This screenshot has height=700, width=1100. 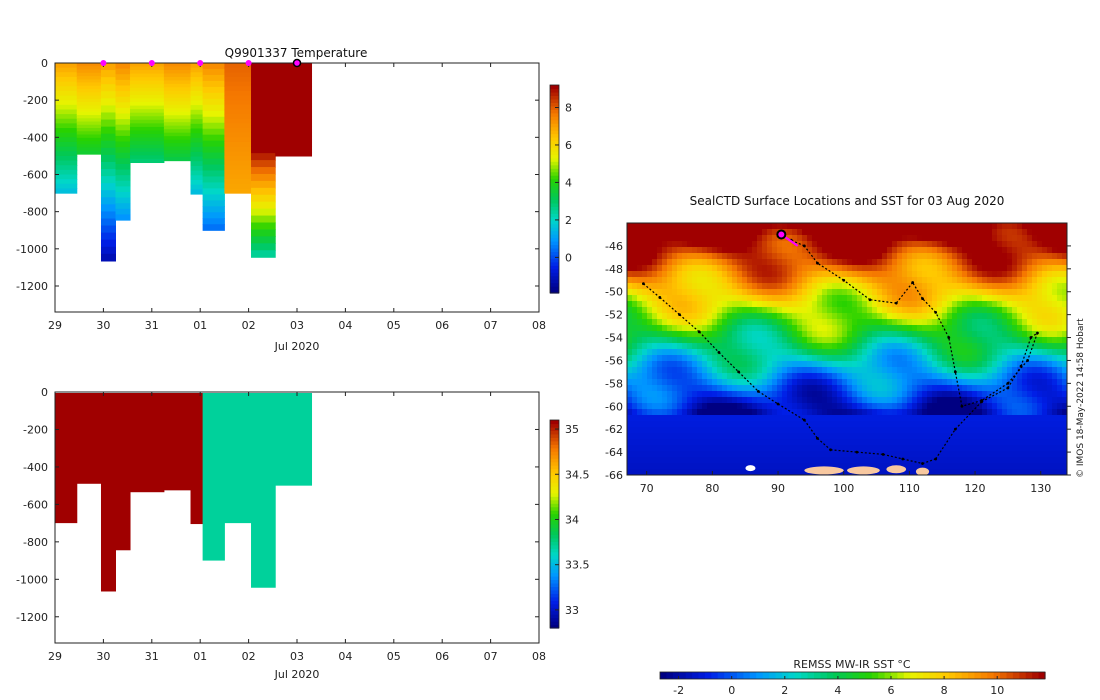 What do you see at coordinates (554, 470) in the screenshot?
I see `salinity-colorbar-swatch` at bounding box center [554, 470].